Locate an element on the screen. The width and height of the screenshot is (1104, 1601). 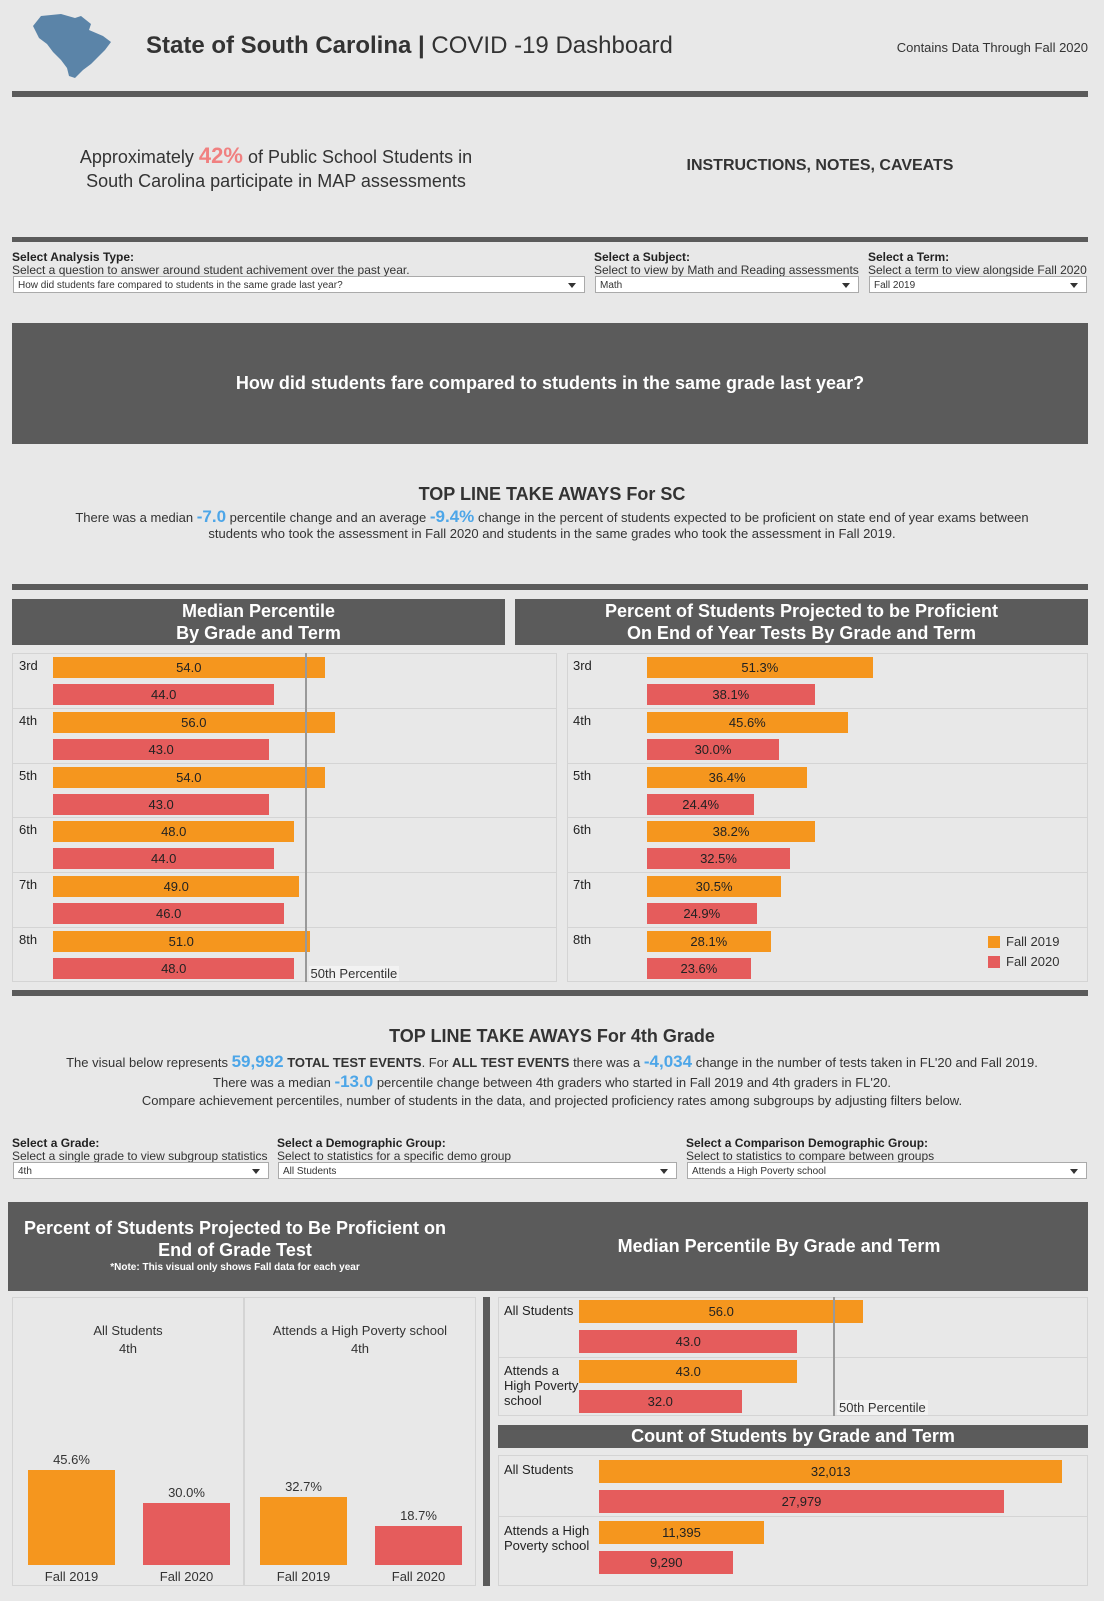
bar: 38.2% is located at coordinates (731, 832).